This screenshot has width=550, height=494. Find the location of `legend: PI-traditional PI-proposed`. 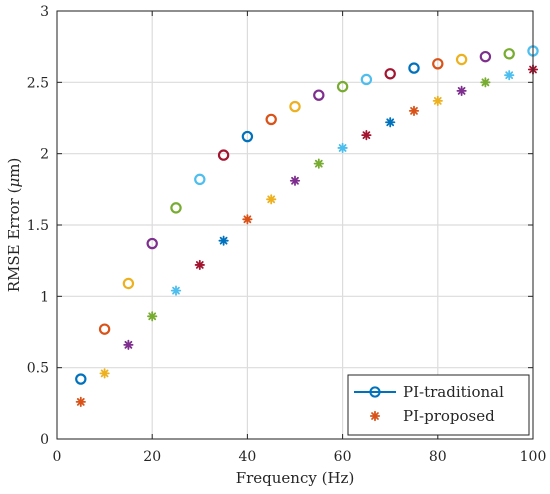

legend: PI-traditional PI-proposed is located at coordinates (438, 405).